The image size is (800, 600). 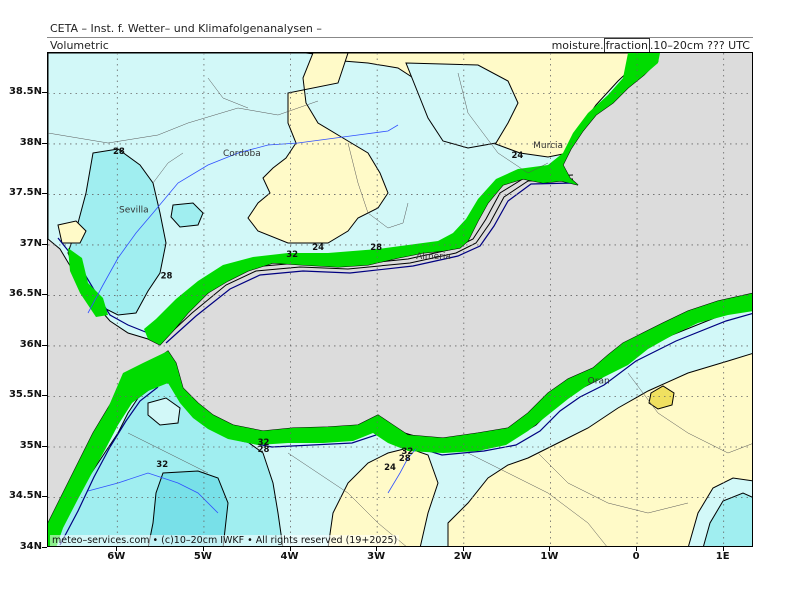 What do you see at coordinates (202, 556) in the screenshot?
I see `lon-tick-label: 5W` at bounding box center [202, 556].